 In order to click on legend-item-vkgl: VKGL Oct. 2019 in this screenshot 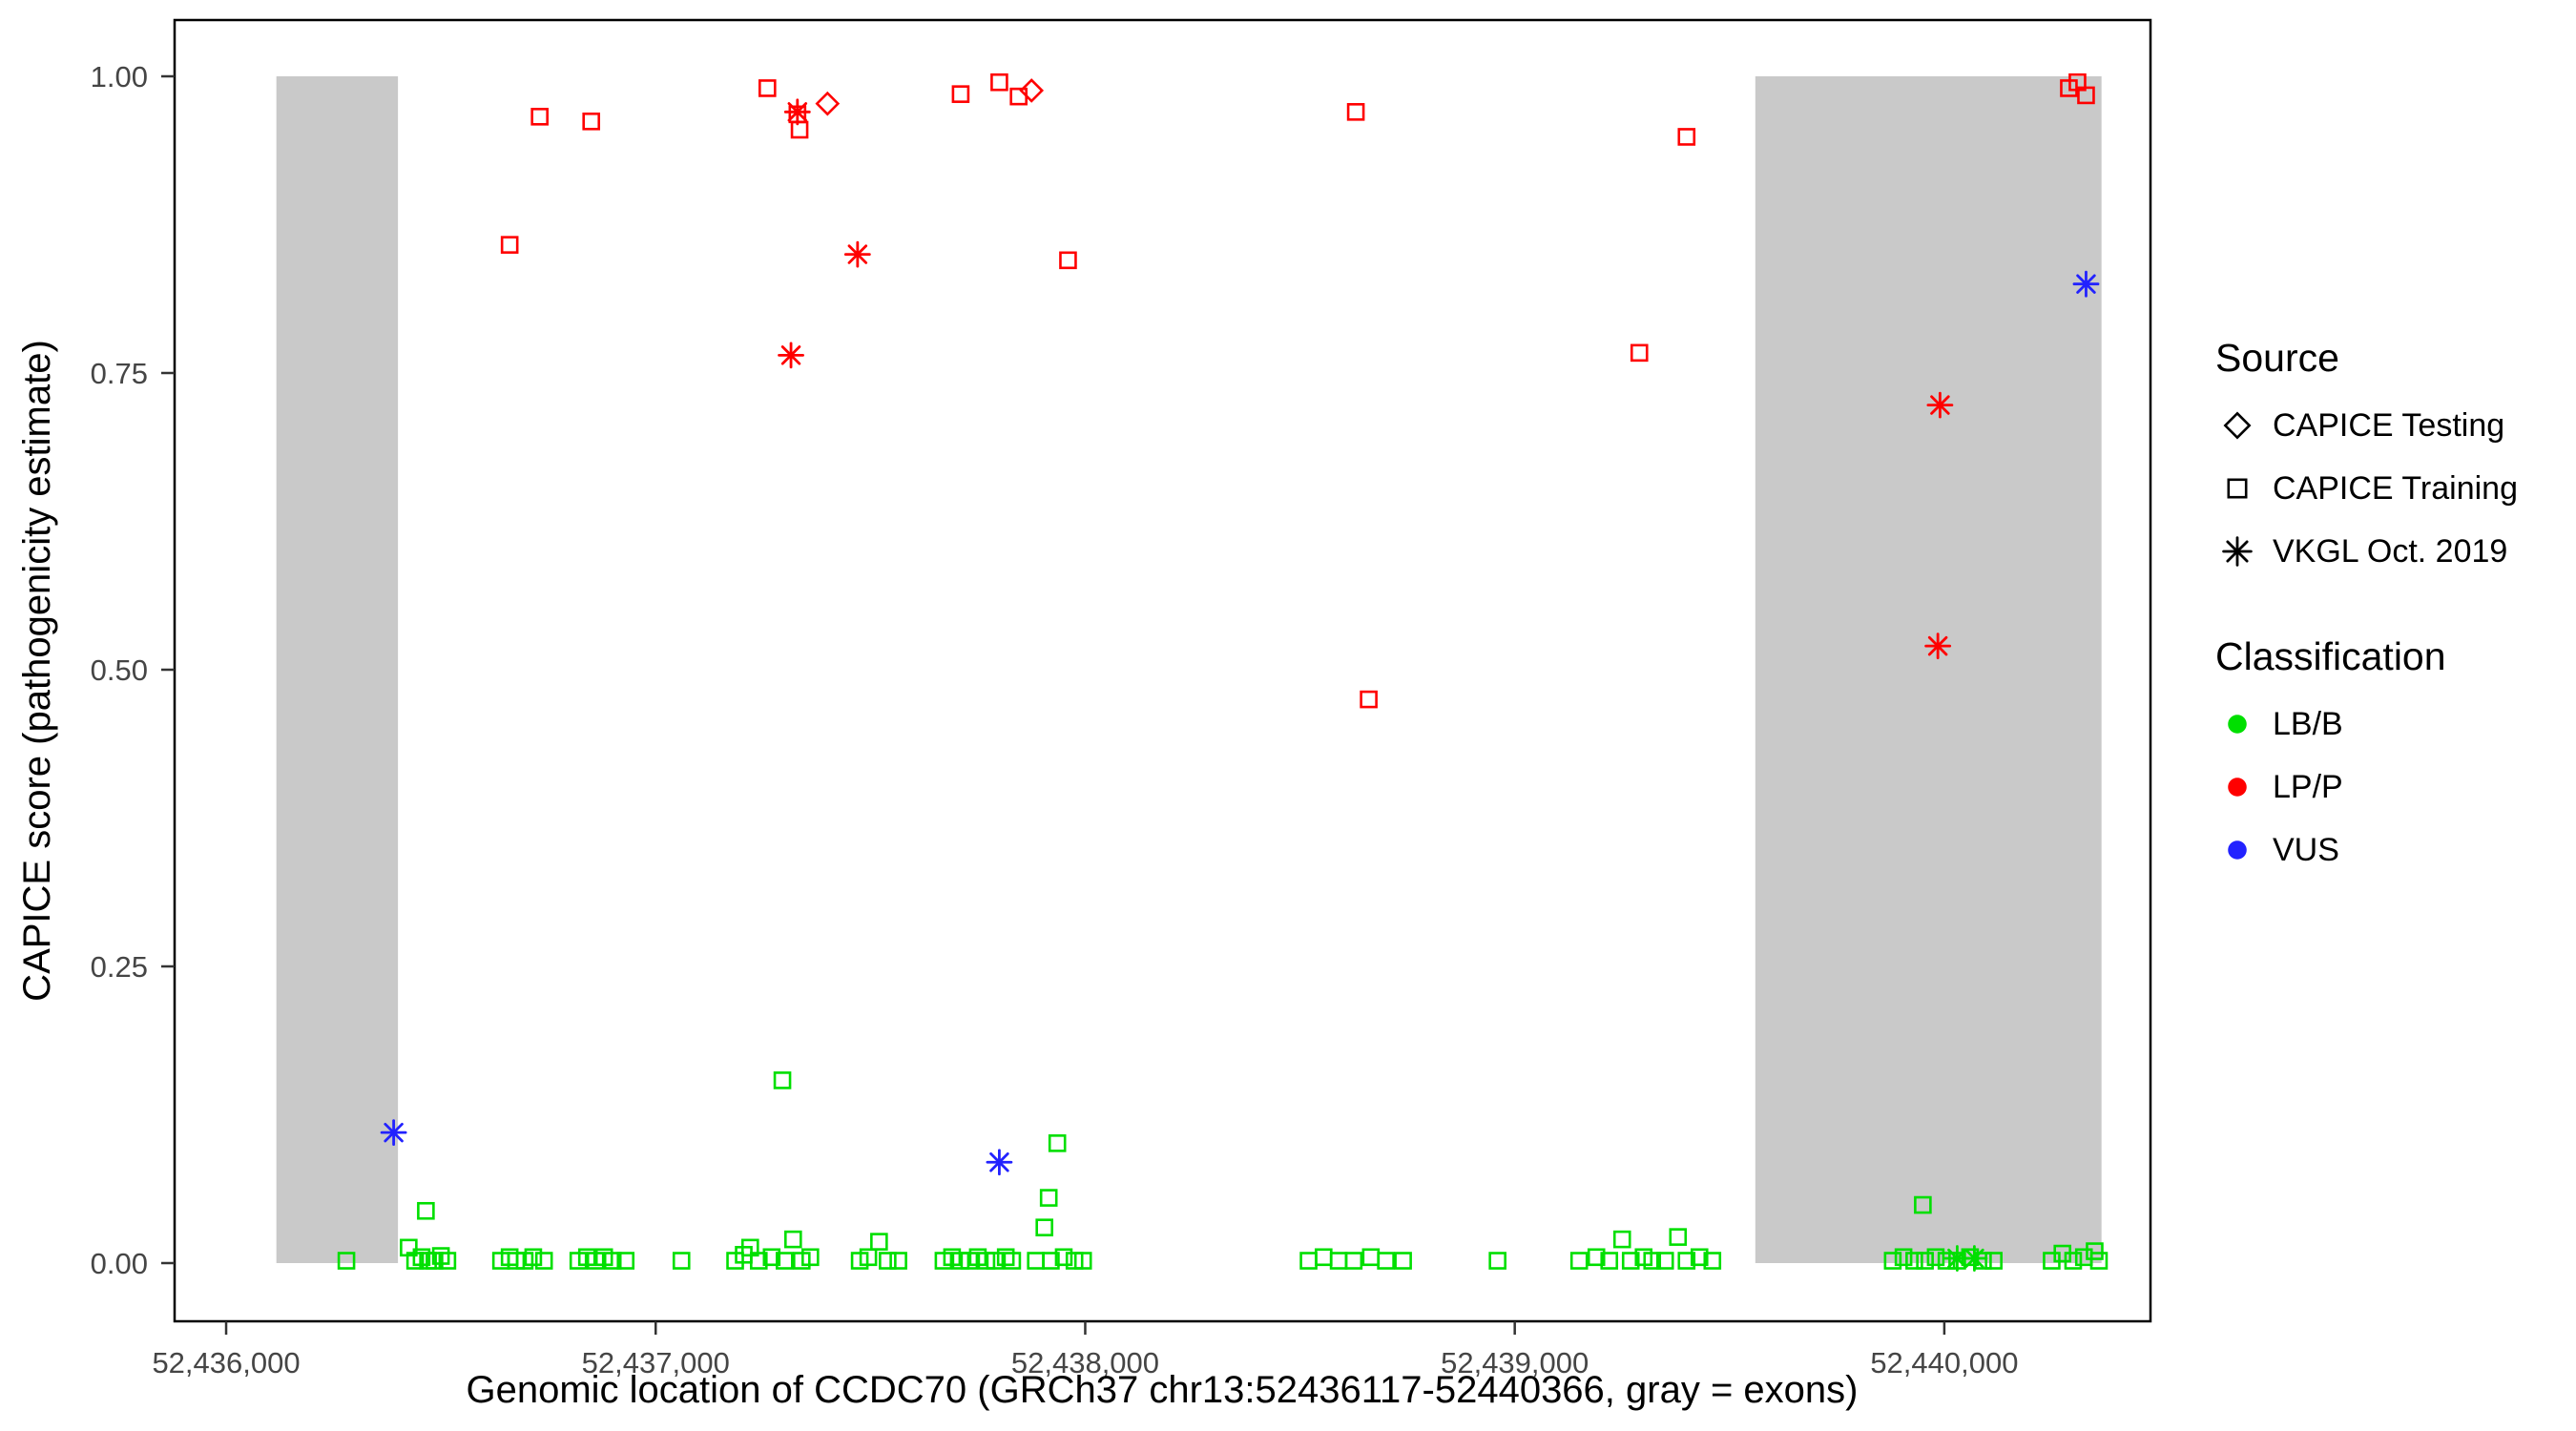, I will do `click(2391, 551)`.